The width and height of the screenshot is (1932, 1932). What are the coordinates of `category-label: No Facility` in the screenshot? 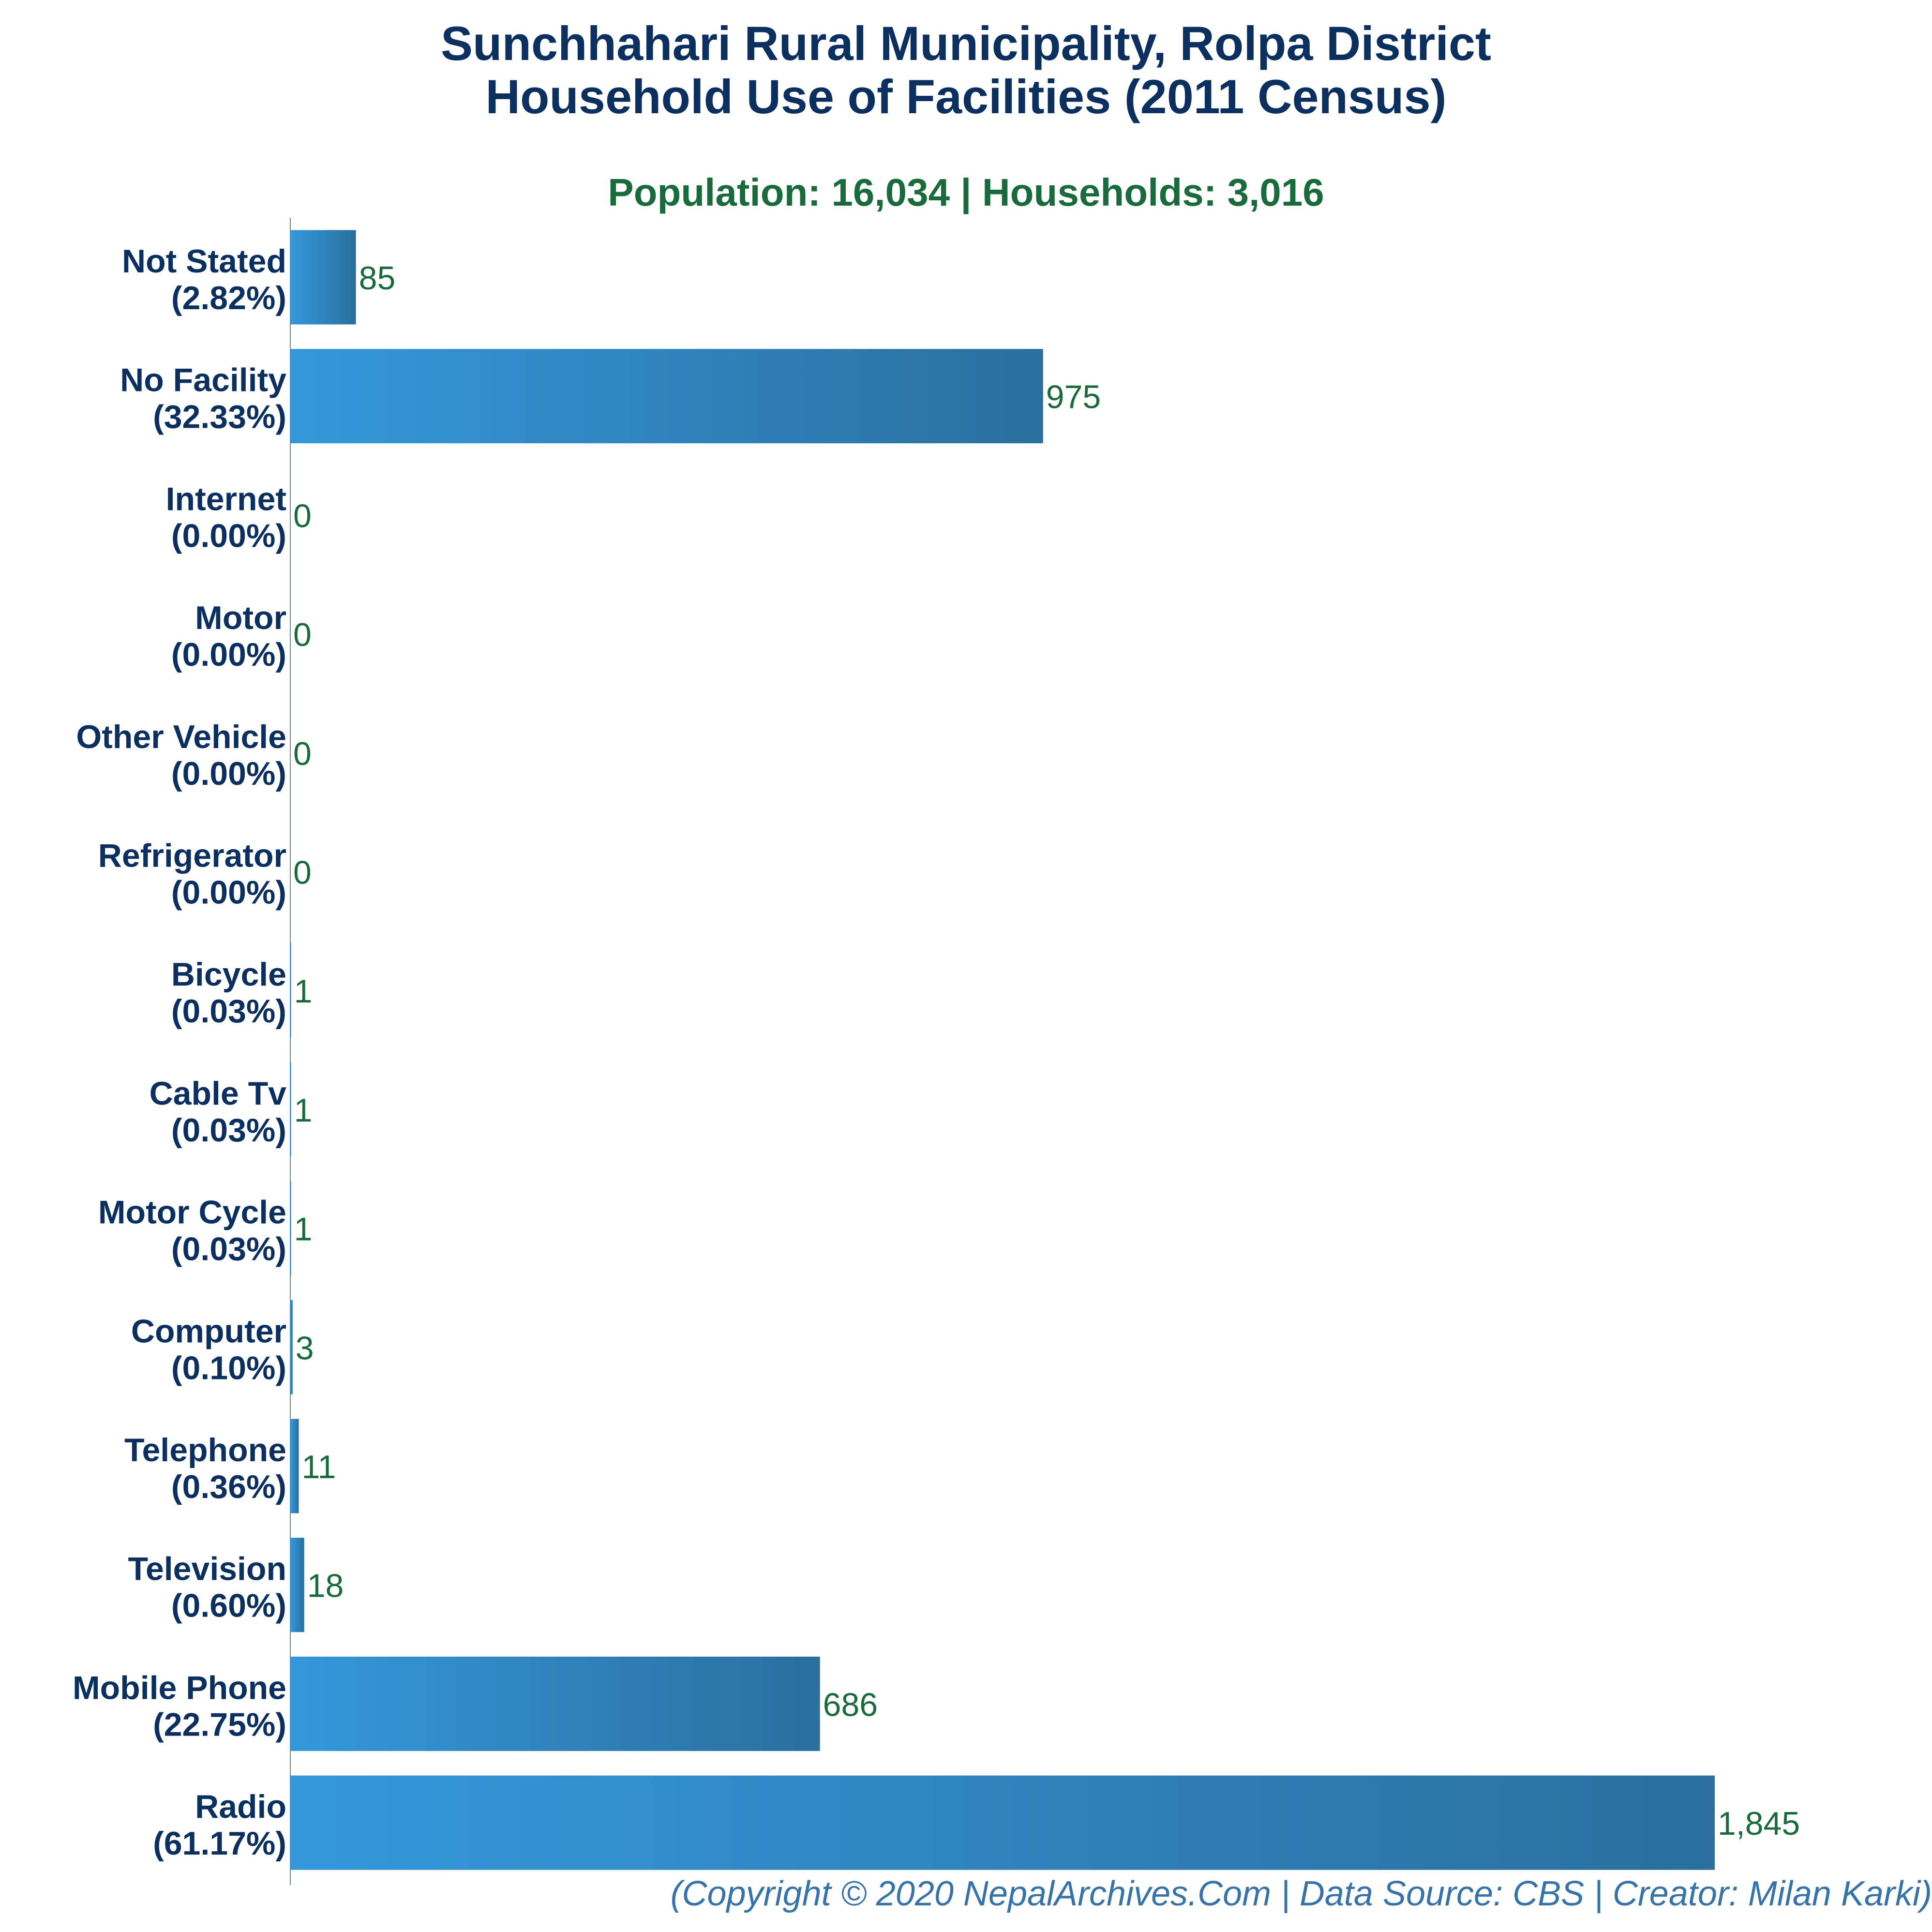 It's located at (203, 380).